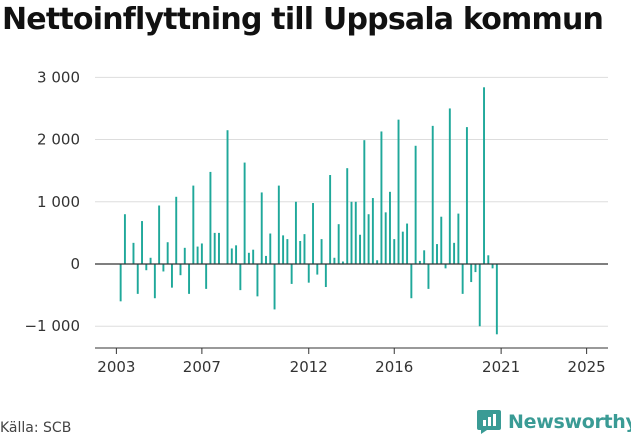  I want to click on y-tick-label: 0, so click(75, 264).